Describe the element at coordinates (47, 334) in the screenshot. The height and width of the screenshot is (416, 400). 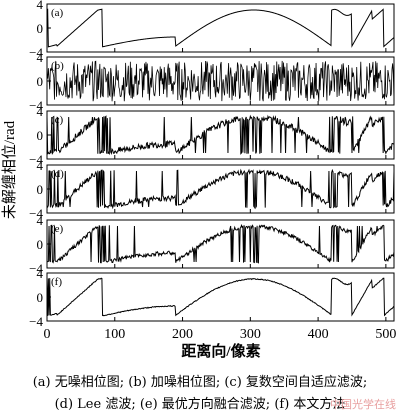
I see `x-tick-label: 0` at that location.